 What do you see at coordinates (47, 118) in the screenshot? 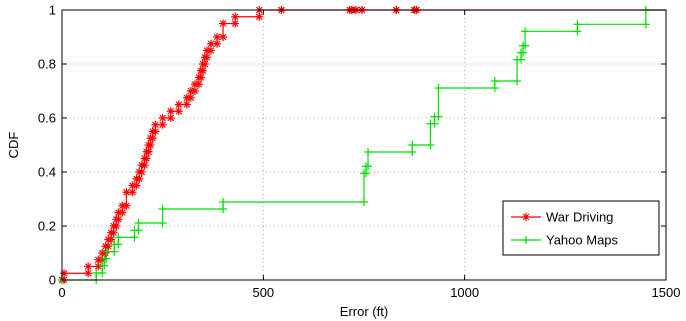
I see `y-tick-label: 0.6` at bounding box center [47, 118].